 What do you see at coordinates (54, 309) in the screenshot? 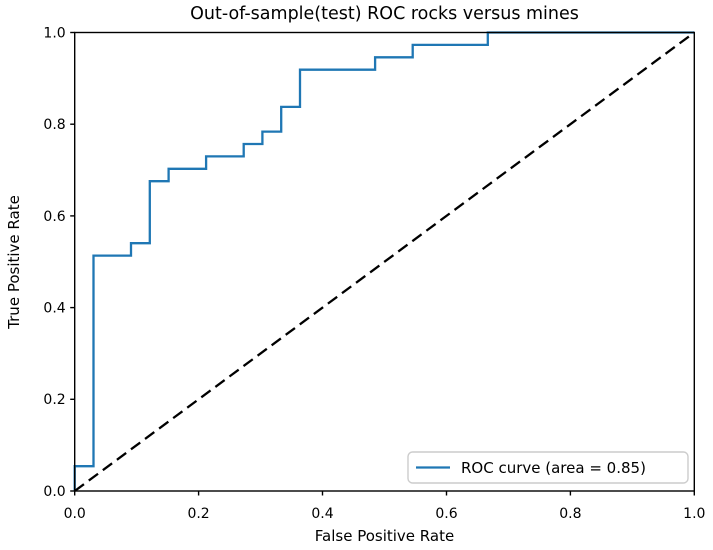
I see `y-tick-label: 0.4` at bounding box center [54, 309].